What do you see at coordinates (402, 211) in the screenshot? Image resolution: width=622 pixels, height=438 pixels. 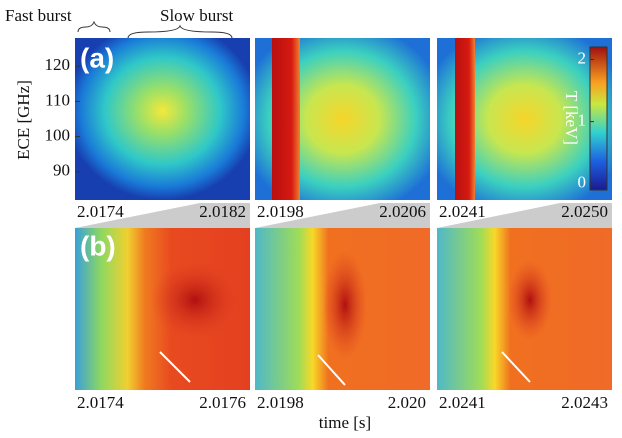 I see `x-tick-label: 2.0206` at bounding box center [402, 211].